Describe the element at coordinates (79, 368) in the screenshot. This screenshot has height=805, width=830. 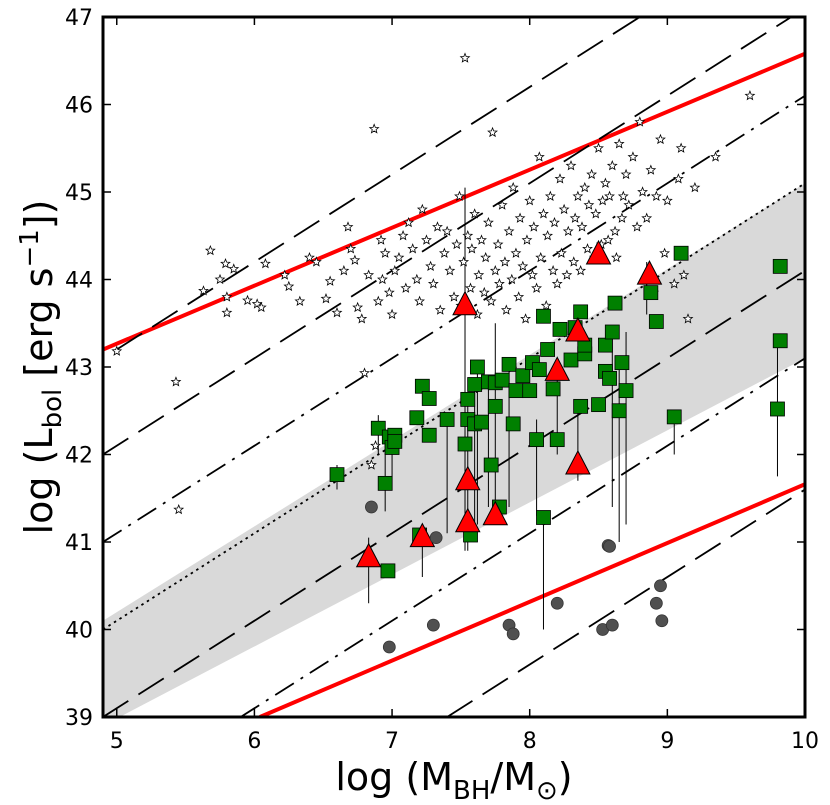
I see `y-tick-label: 43` at that location.